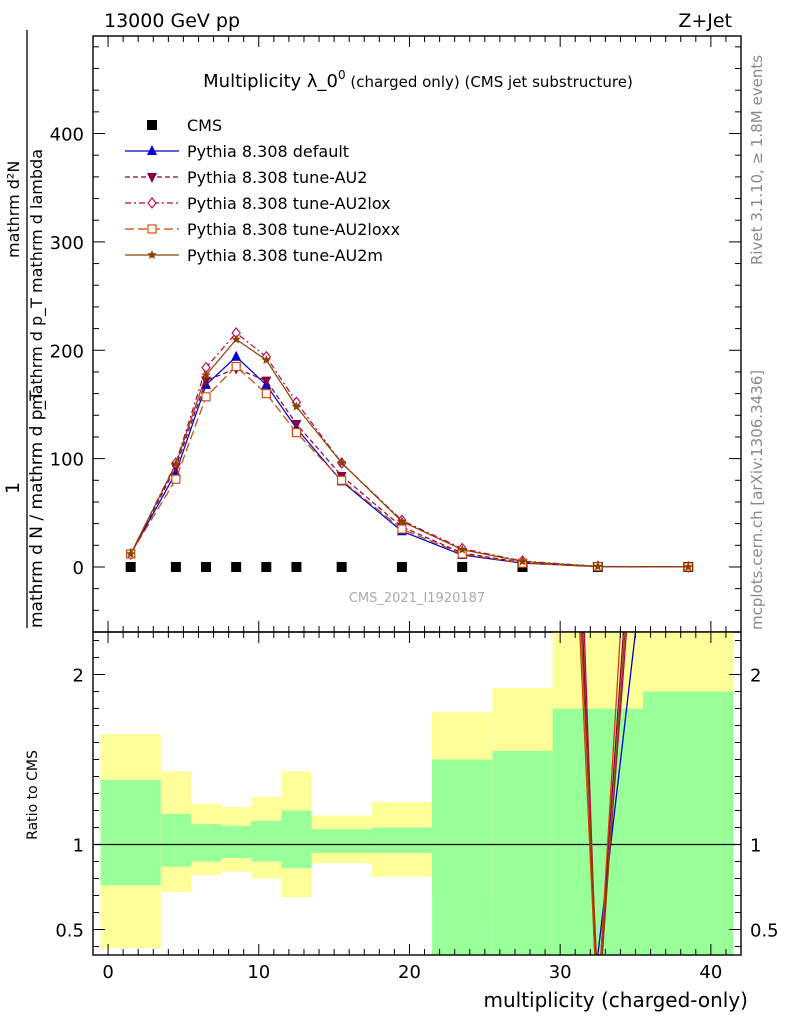 Image resolution: width=786 pixels, height=1024 pixels. What do you see at coordinates (67, 460) in the screenshot?
I see `y-tick-label: 100` at bounding box center [67, 460].